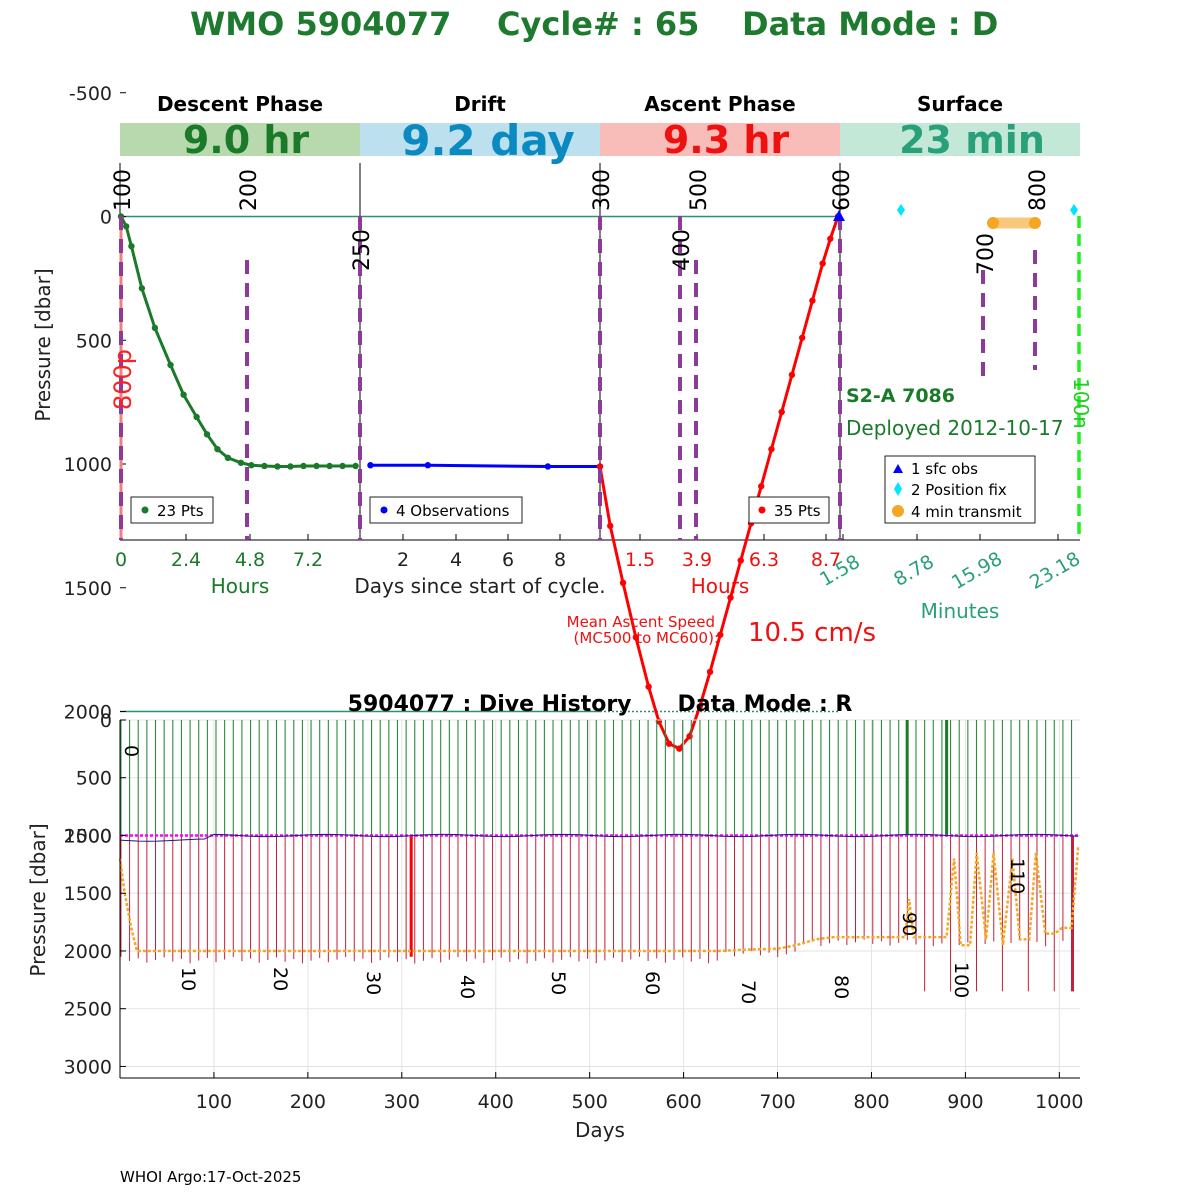  I want to click on durations: 9.0 hr 9.2 day 9.3 hr 23 min, so click(614, 140).